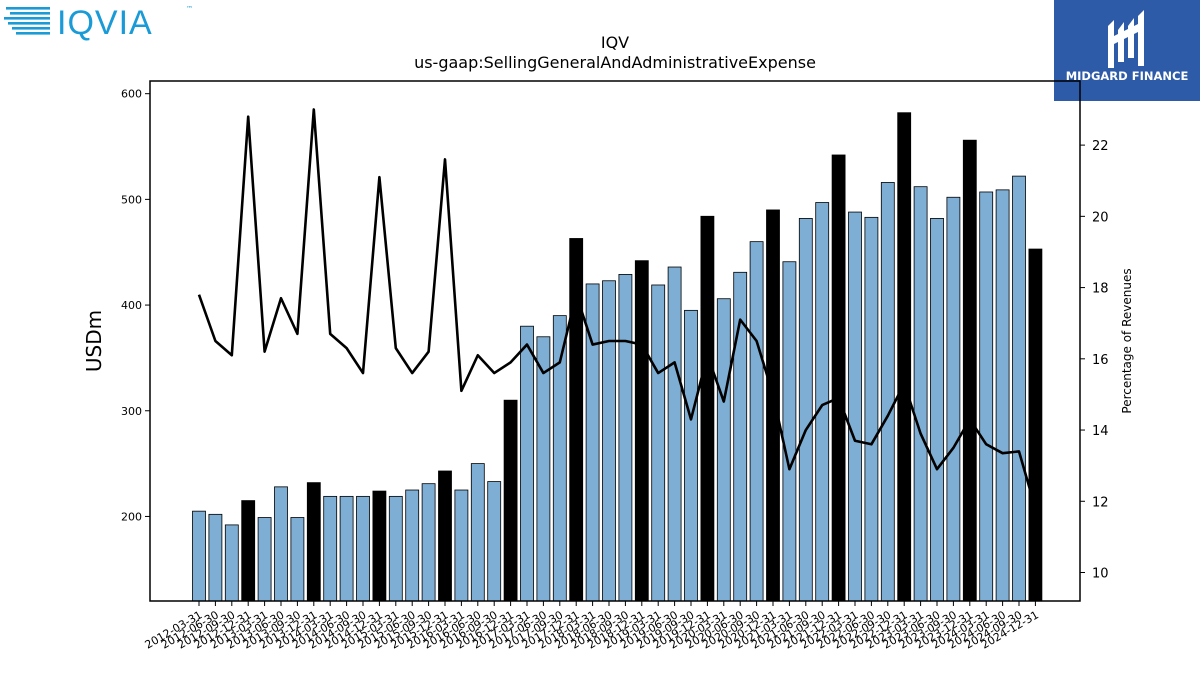 The height and width of the screenshot is (675, 1200). I want to click on iqvia-logo: IQVIA ™, so click(110, 21).